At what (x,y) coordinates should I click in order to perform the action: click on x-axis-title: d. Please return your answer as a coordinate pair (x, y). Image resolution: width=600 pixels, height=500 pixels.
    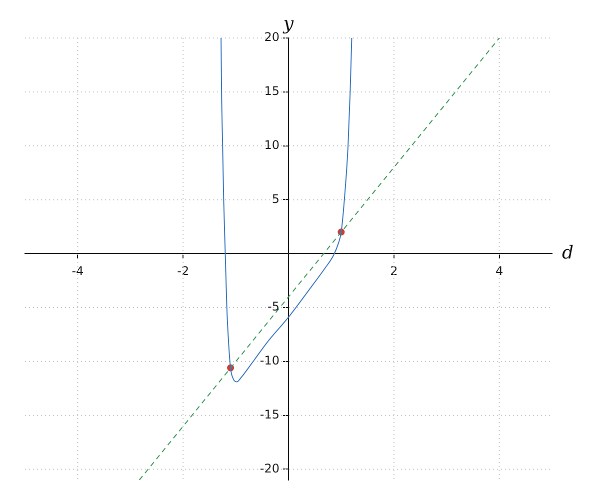
    Looking at the image, I should click on (568, 253).